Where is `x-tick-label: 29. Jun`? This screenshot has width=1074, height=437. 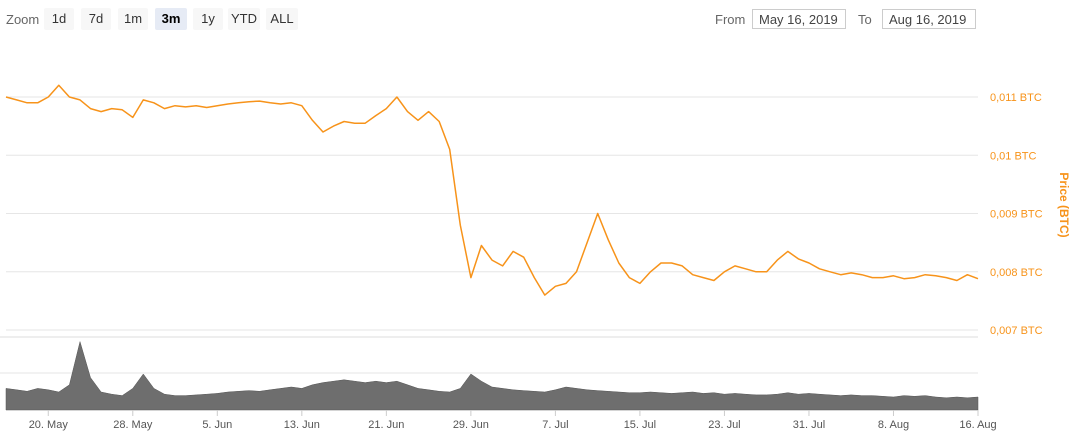 x-tick-label: 29. Jun is located at coordinates (471, 425).